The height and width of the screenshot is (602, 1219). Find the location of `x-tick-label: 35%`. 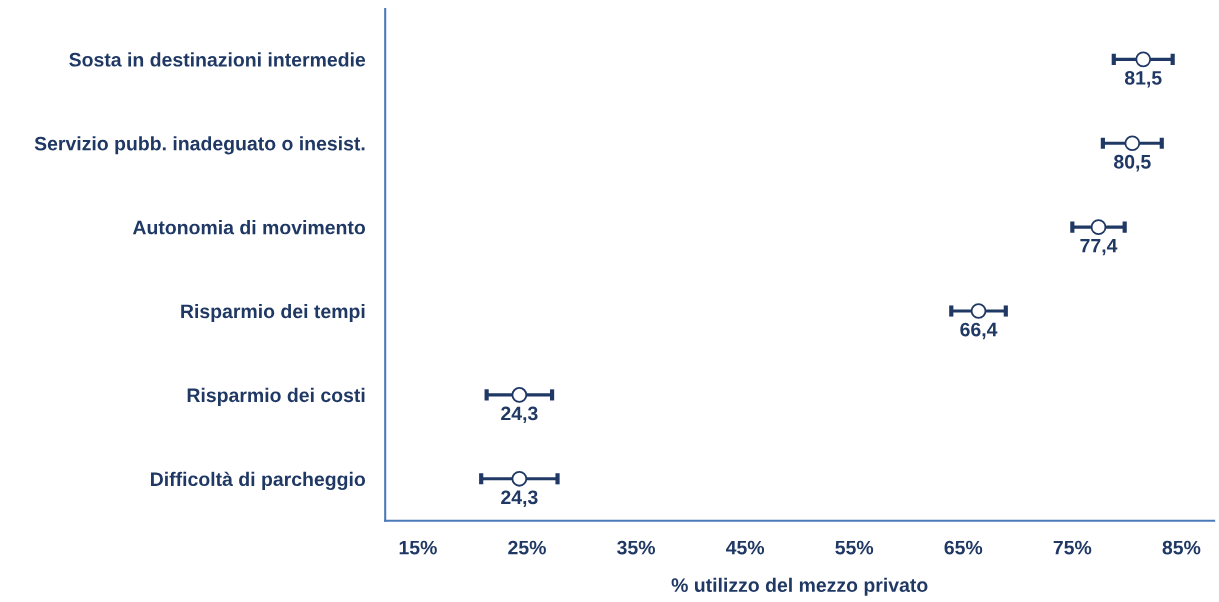

x-tick-label: 35% is located at coordinates (636, 547).